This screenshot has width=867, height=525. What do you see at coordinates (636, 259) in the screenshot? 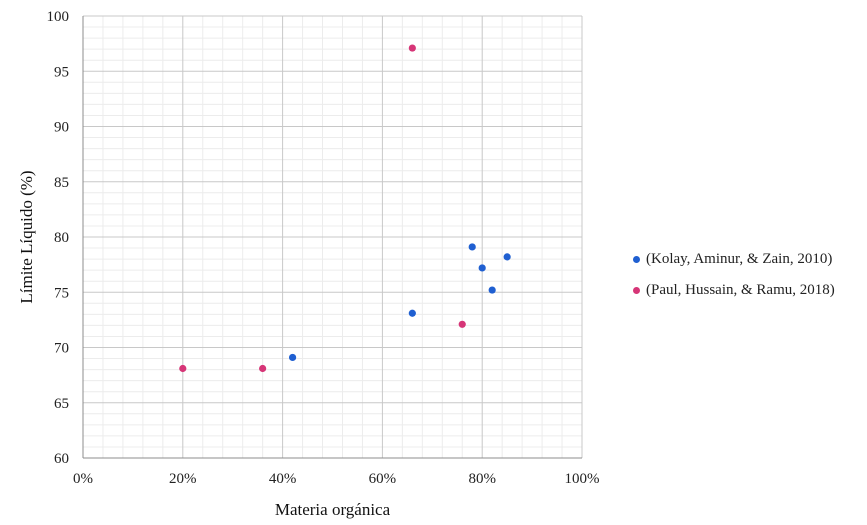
I see `legend-marker-kolay` at bounding box center [636, 259].